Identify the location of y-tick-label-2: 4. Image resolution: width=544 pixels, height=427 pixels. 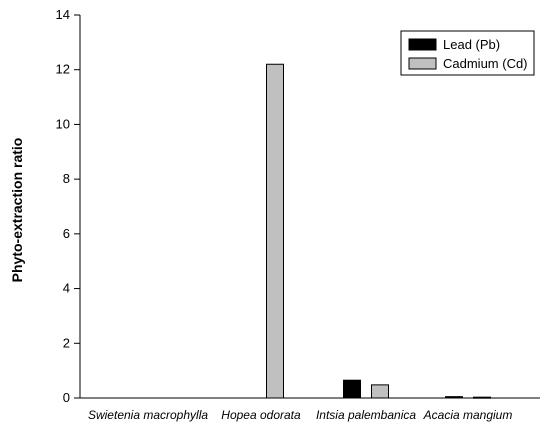
(66, 288).